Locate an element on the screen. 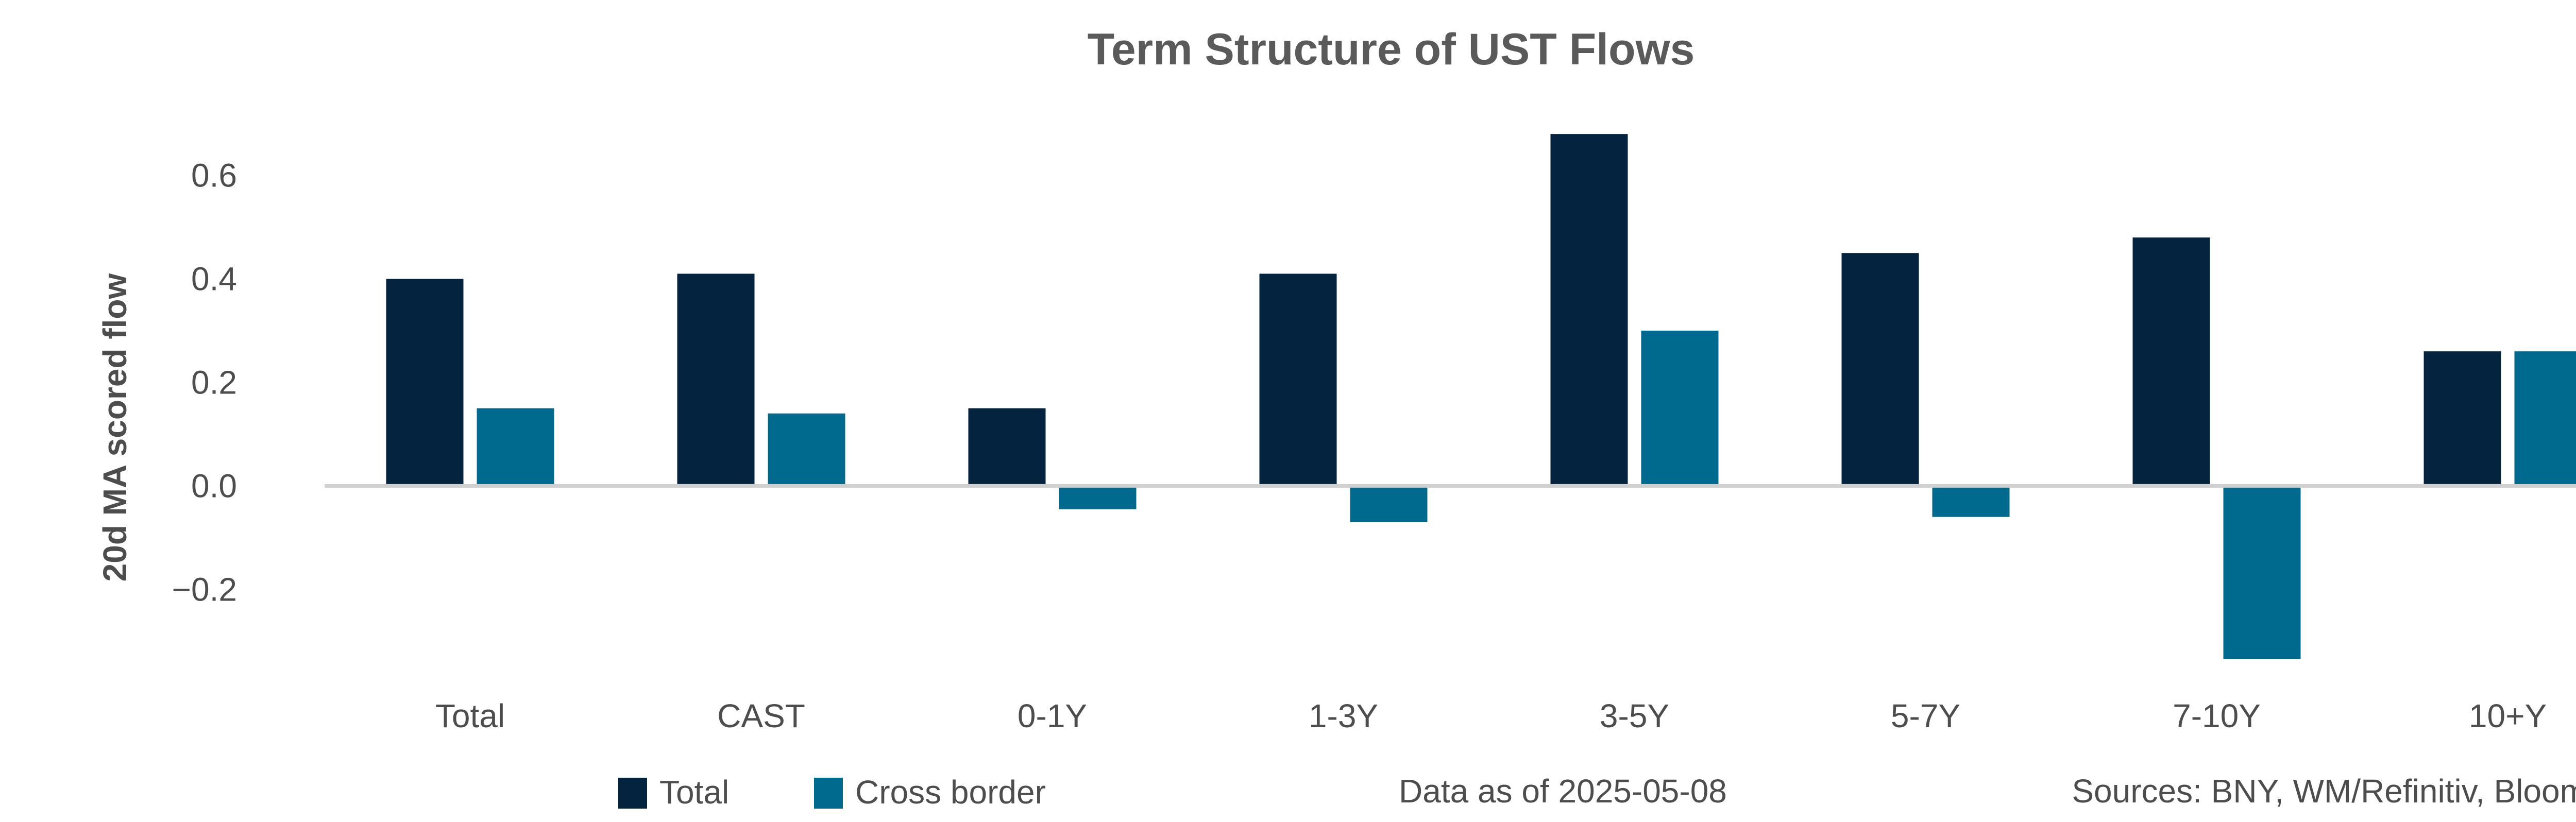 The width and height of the screenshot is (2576, 822). bar-cross-border-7-10y is located at coordinates (2262, 572).